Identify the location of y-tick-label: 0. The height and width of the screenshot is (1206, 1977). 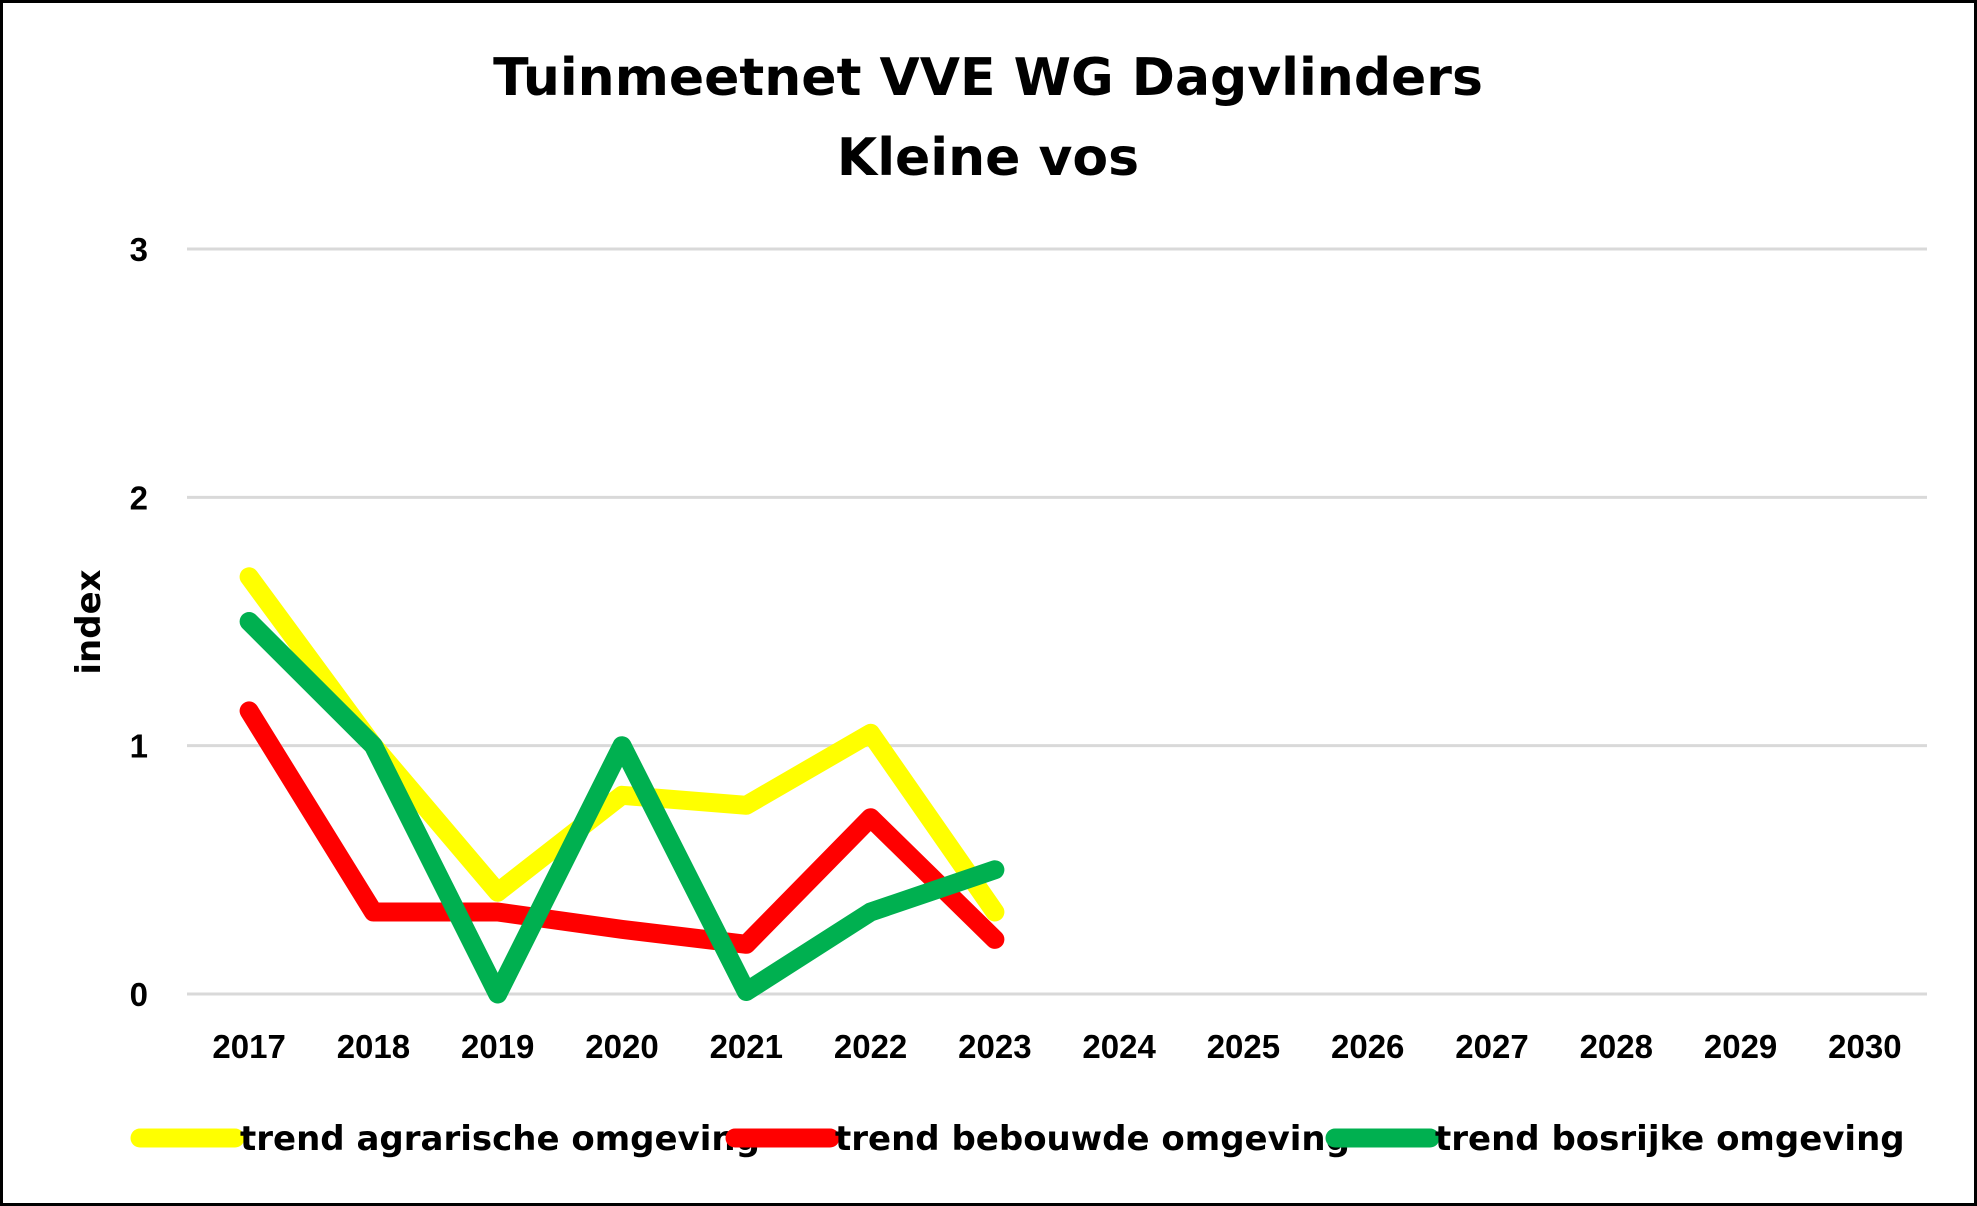
(139, 994).